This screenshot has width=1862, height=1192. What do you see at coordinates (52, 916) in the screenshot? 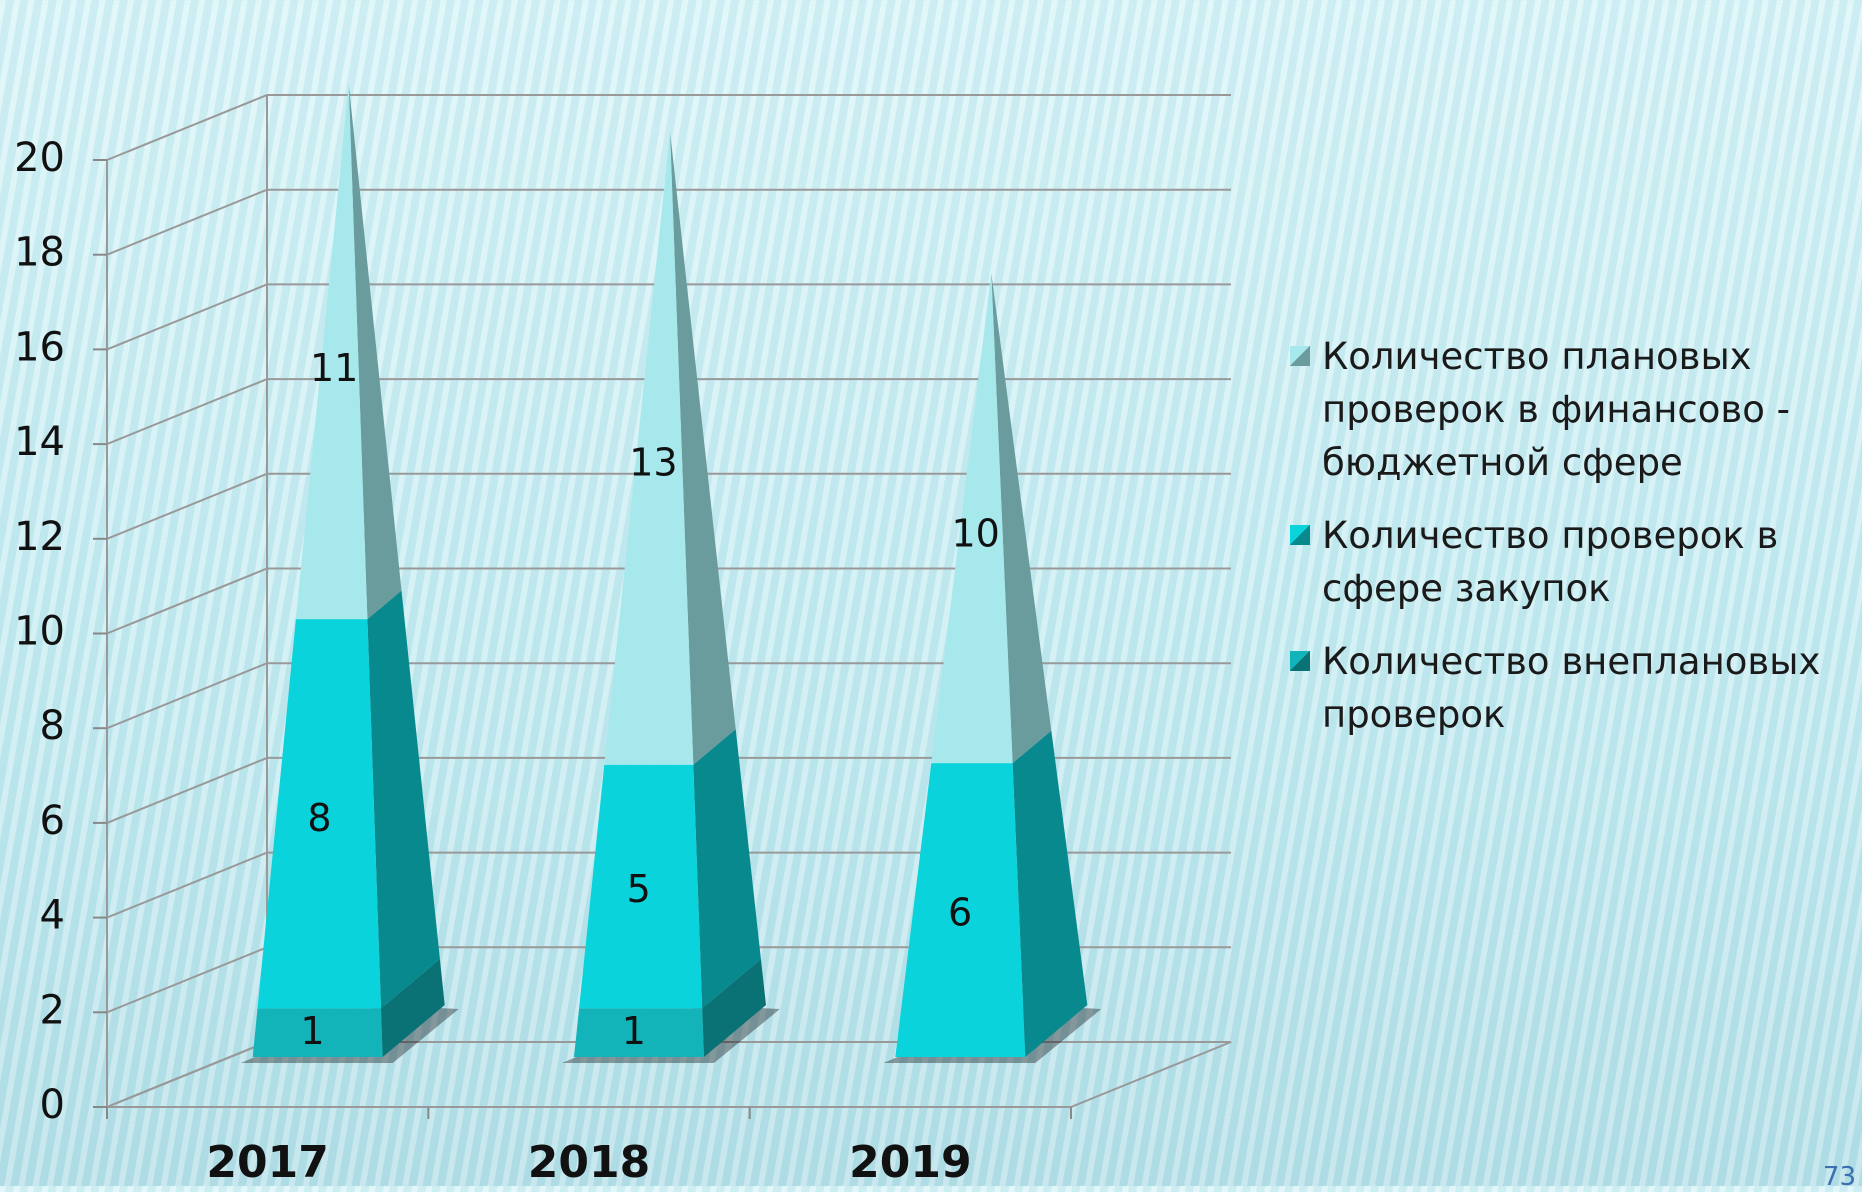
I see `y-tick-label: 4` at bounding box center [52, 916].